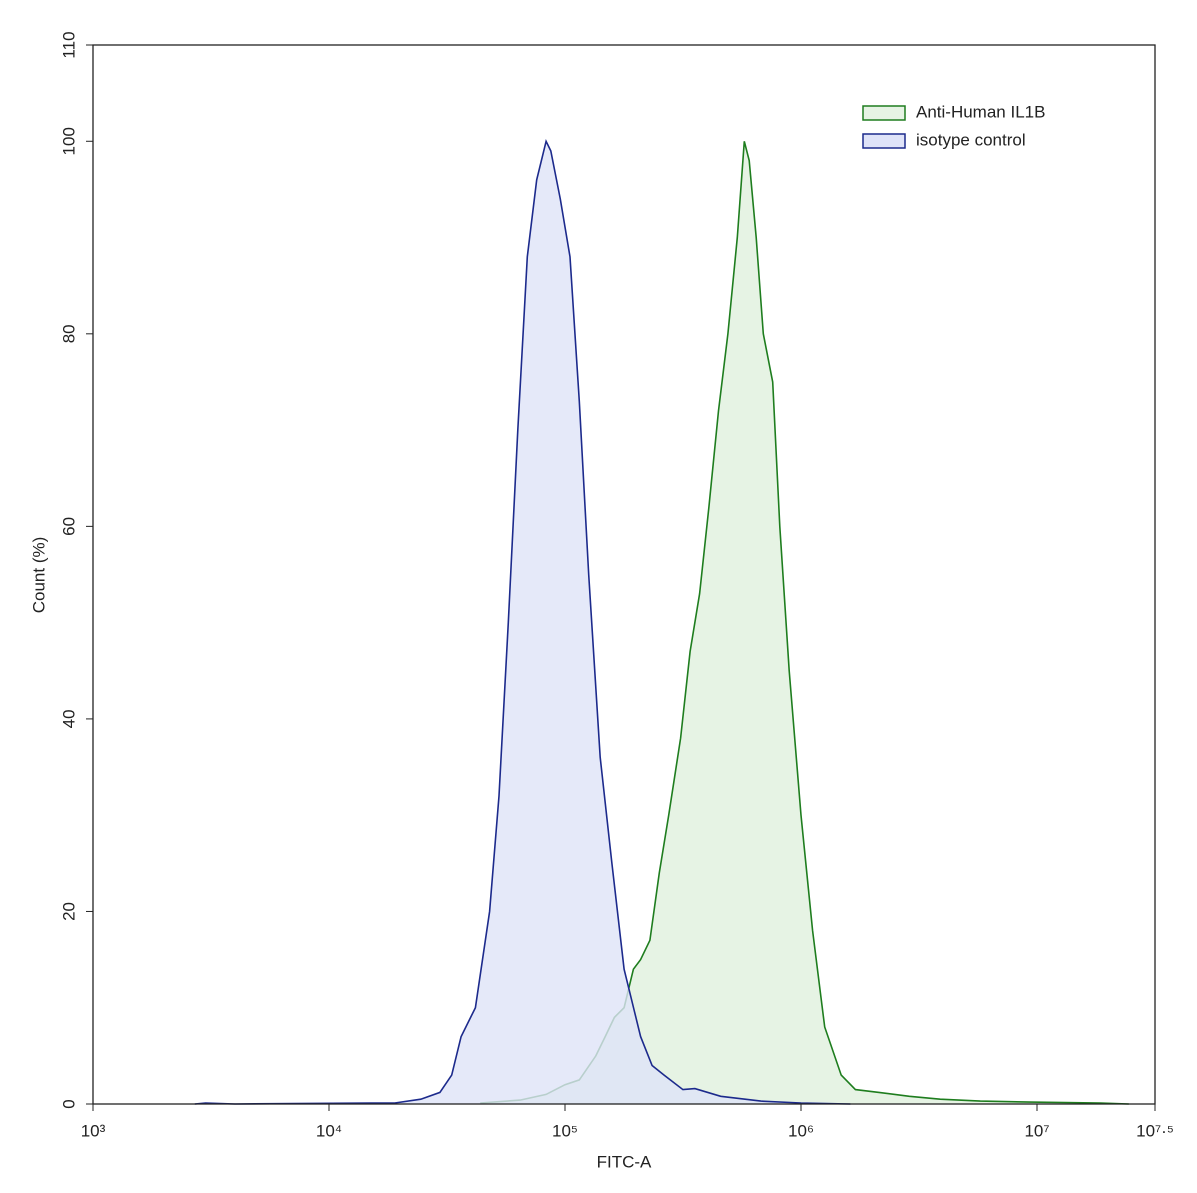 The image size is (1197, 1193). I want to click on x-tick-label: 10⁷, so click(1036, 1130).